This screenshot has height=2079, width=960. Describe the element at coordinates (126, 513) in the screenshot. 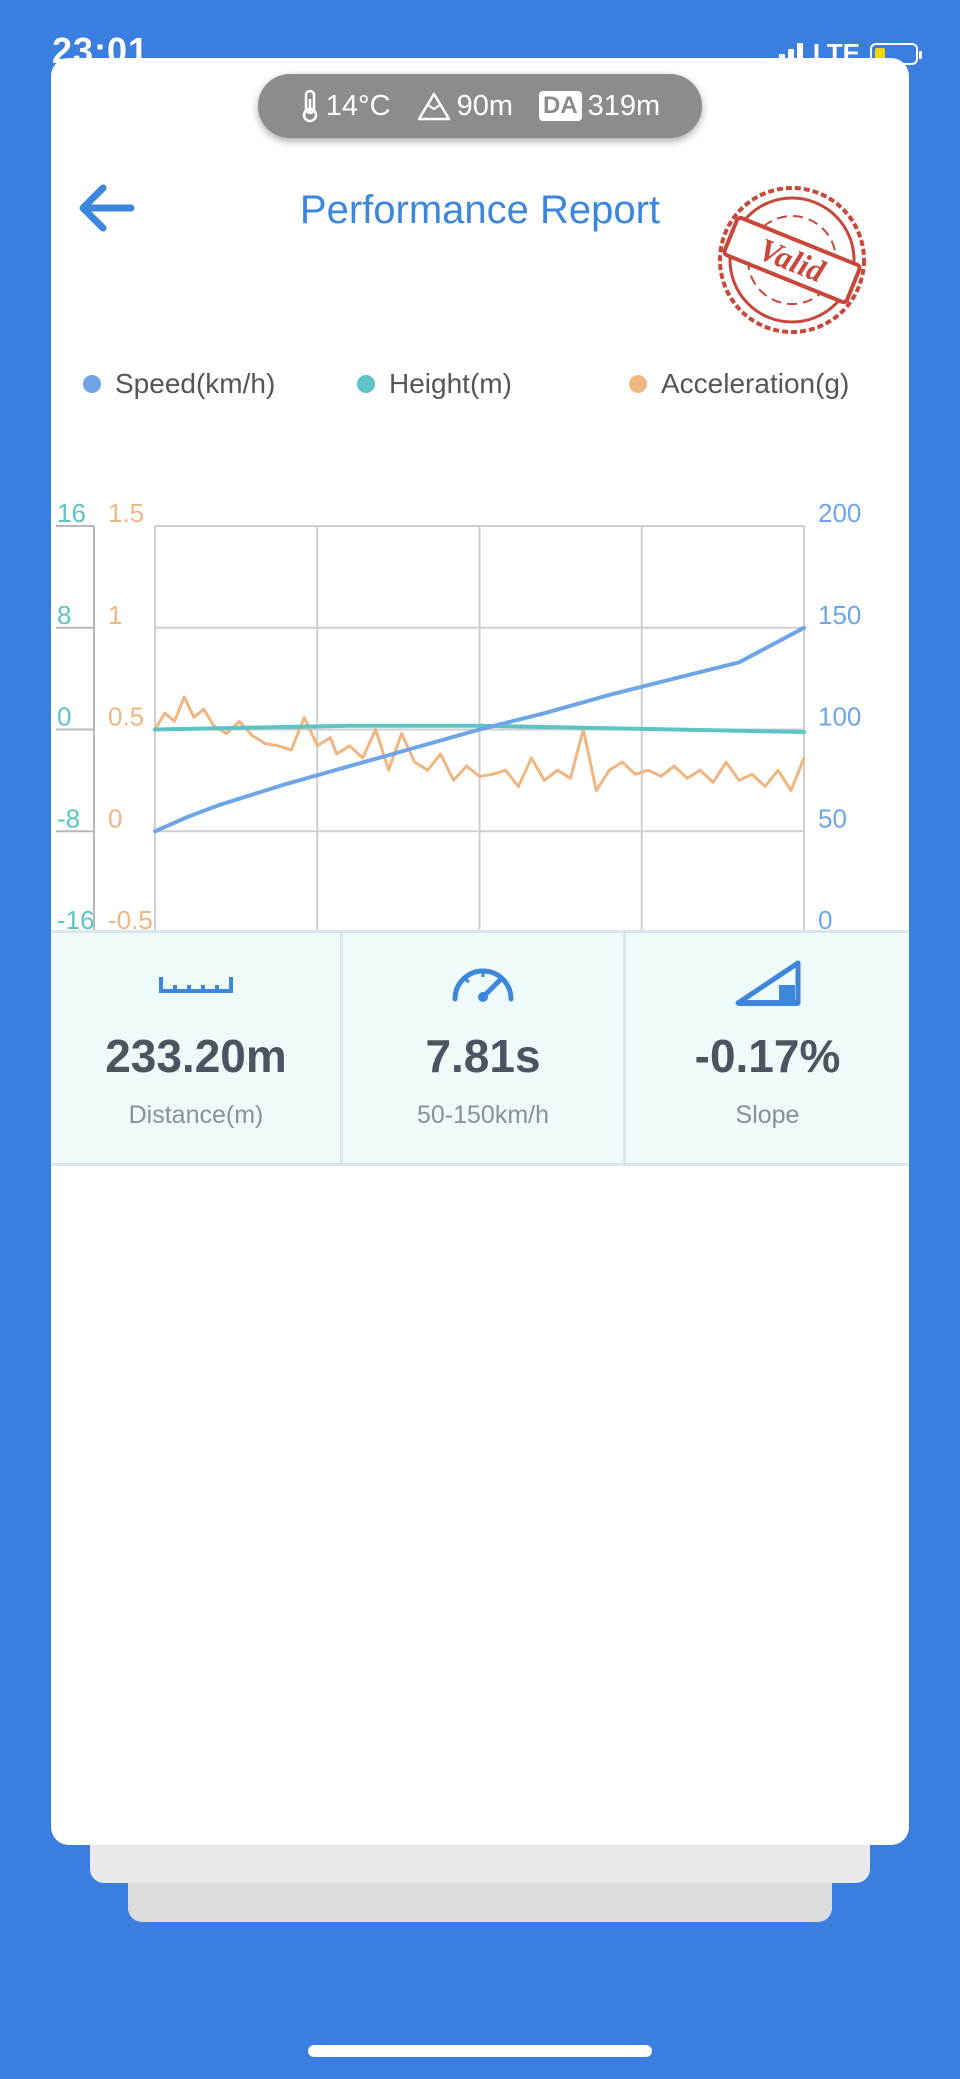

I see `acceleration-tick-label: 1.5` at that location.